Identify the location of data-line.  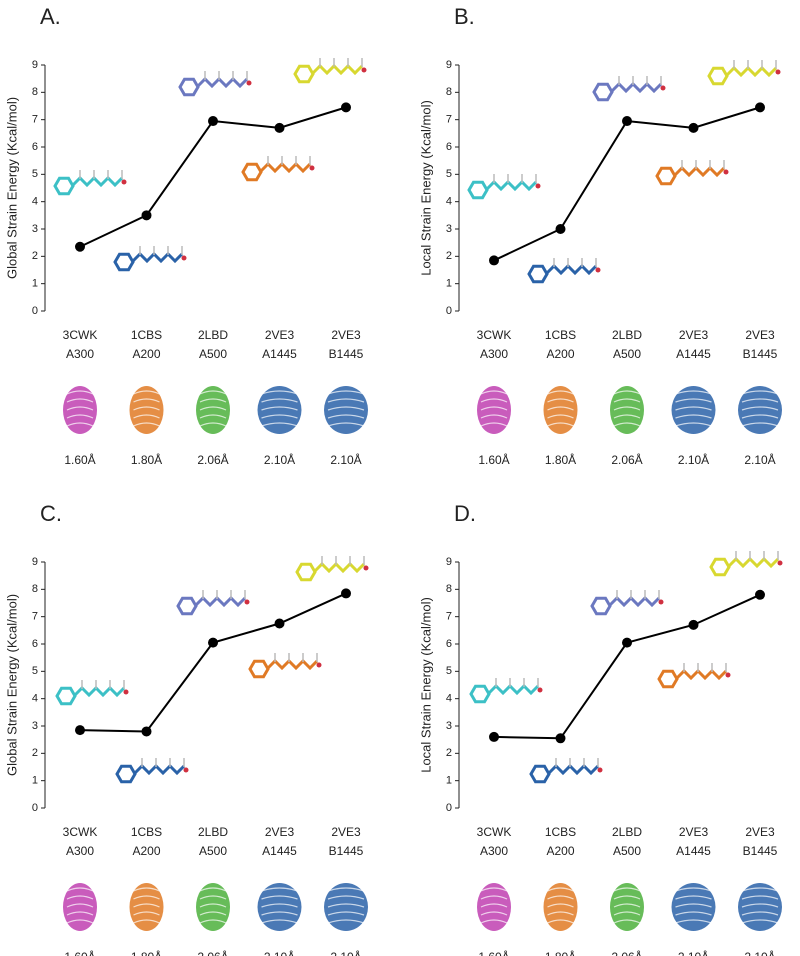
(213, 177).